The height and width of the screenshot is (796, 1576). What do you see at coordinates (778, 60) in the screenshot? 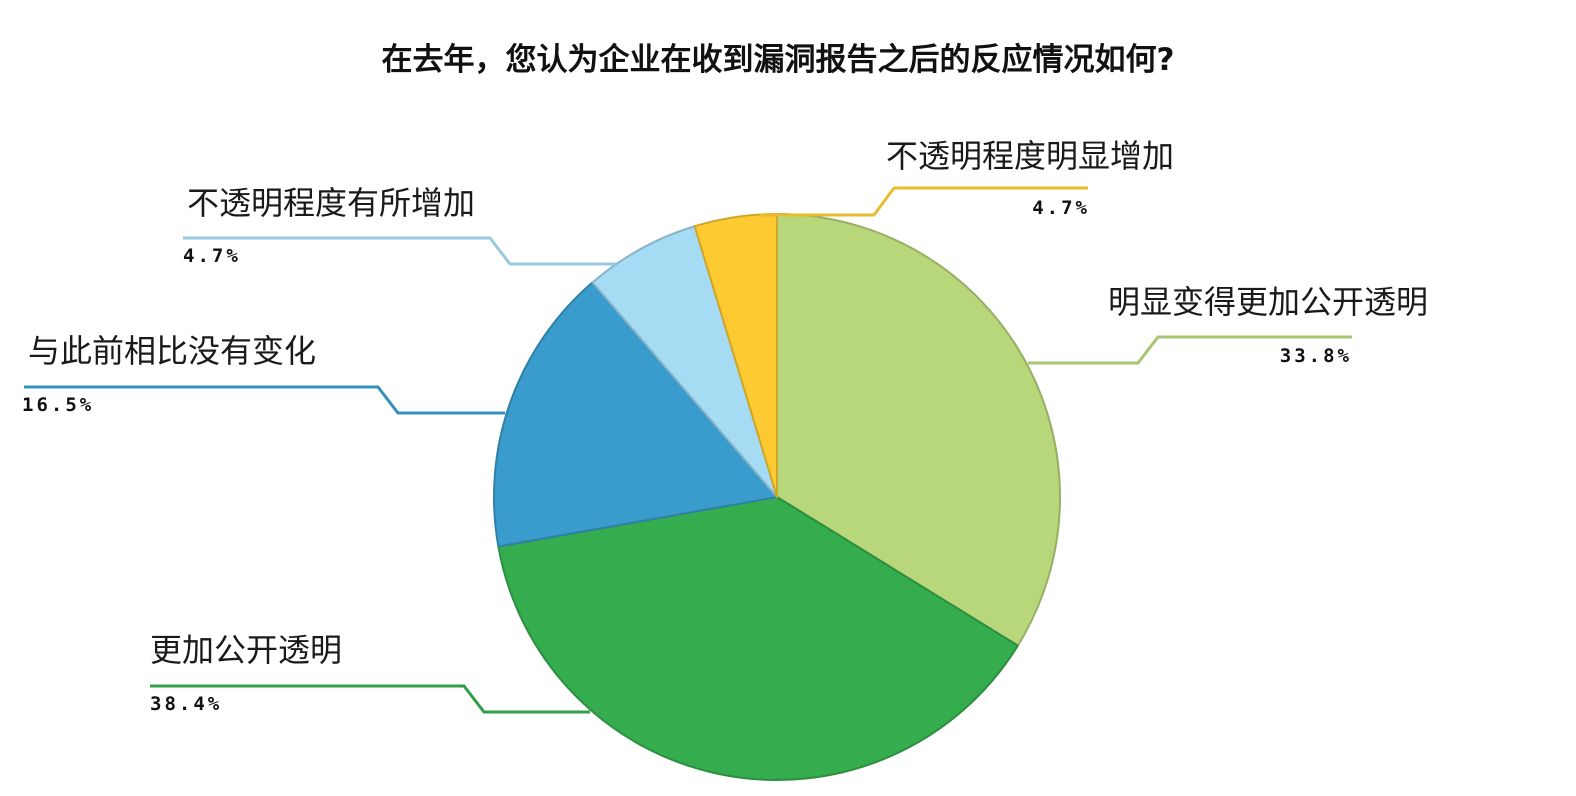
I see `chart-title: 在去年，您认为企业在收到漏洞报告之后的反应情况如何?` at bounding box center [778, 60].